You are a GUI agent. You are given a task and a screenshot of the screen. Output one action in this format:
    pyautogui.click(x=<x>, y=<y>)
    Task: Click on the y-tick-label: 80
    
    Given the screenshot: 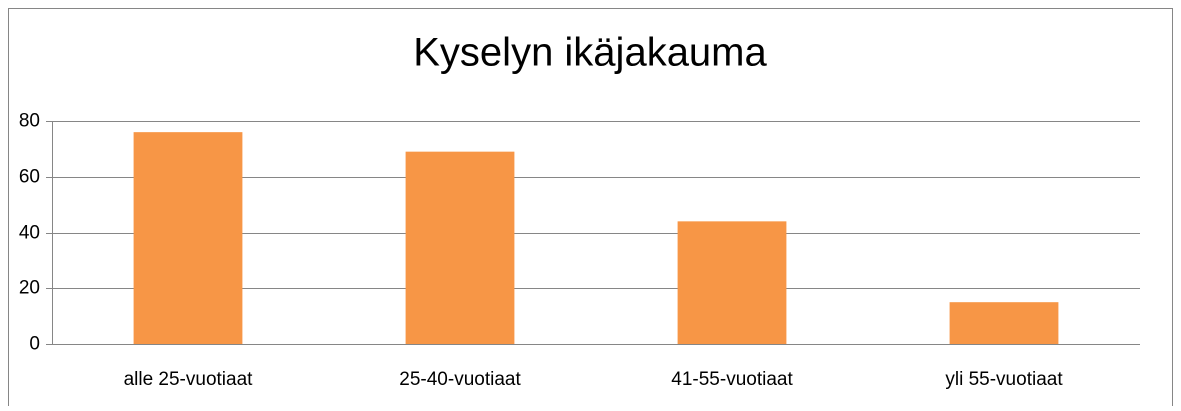 What is the action you would take?
    pyautogui.click(x=29, y=121)
    